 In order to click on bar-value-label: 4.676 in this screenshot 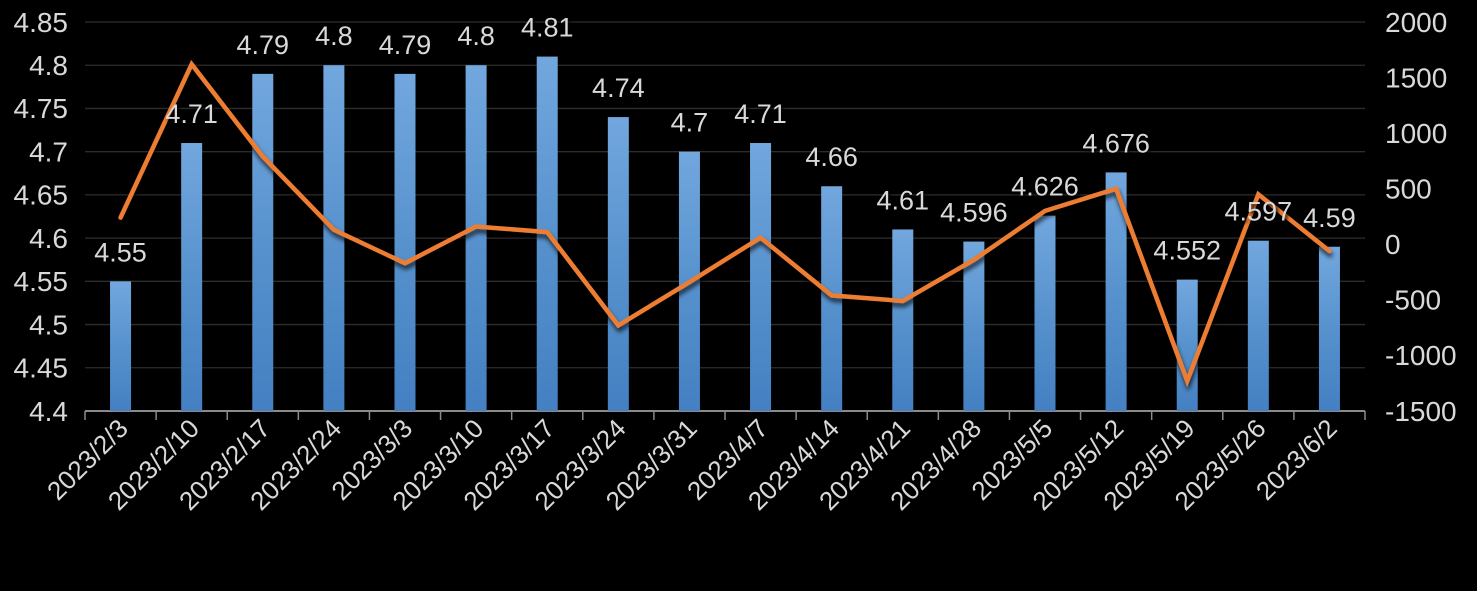, I will do `click(1116, 143)`.